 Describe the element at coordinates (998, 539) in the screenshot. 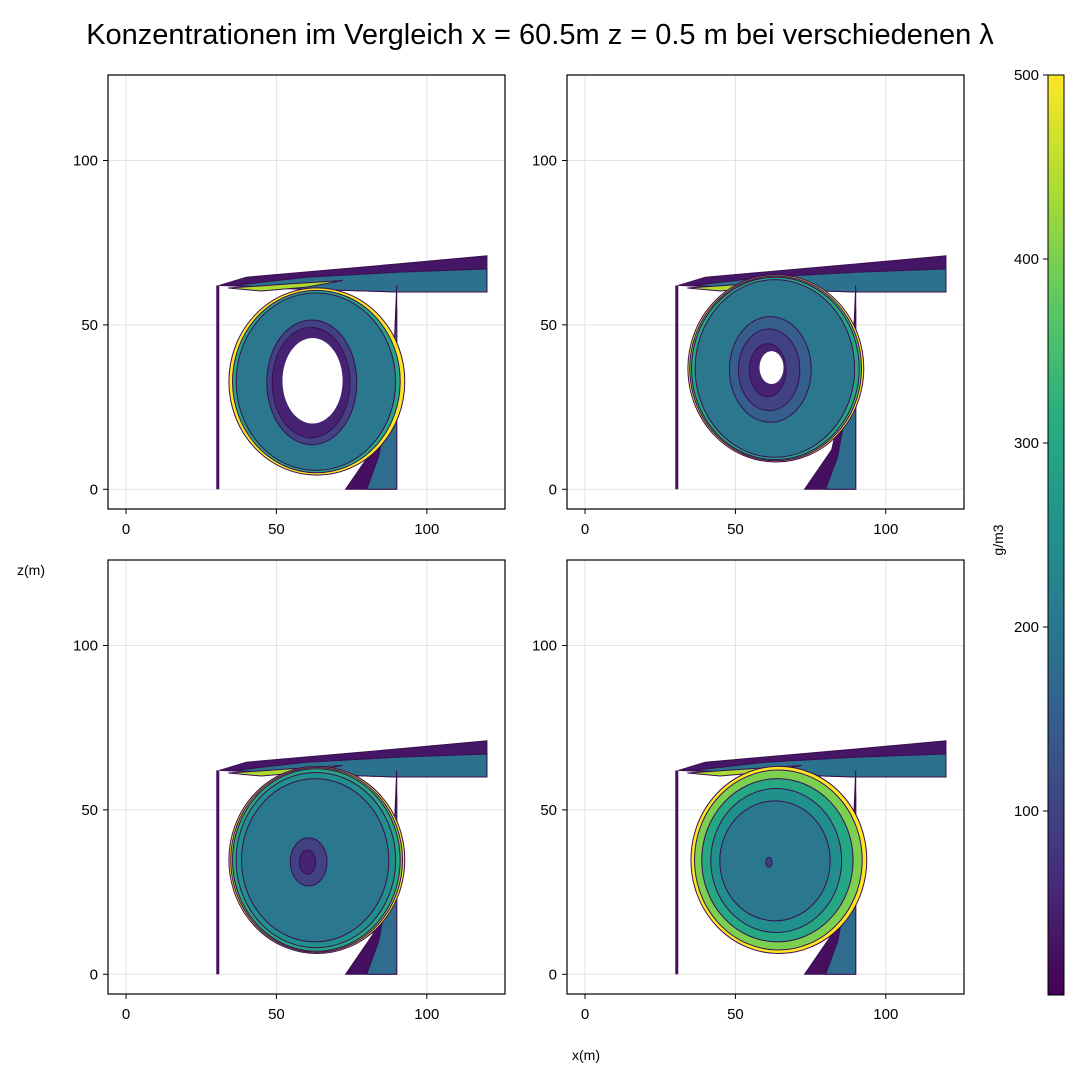

I see `colorbar-label: g/m3` at that location.